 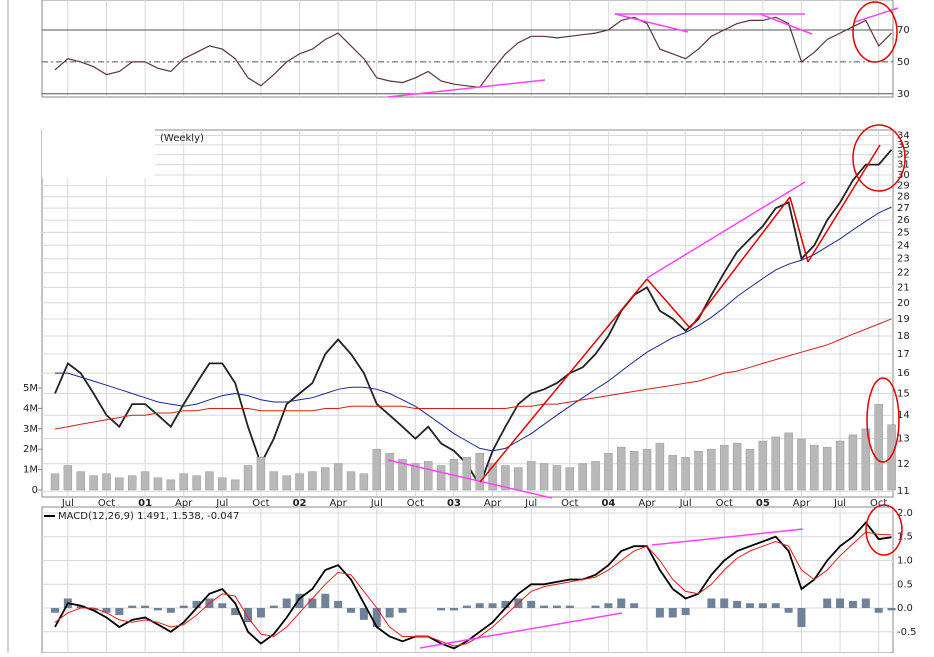 What do you see at coordinates (905, 513) in the screenshot?
I see `y-tick-label: 2.0` at bounding box center [905, 513].